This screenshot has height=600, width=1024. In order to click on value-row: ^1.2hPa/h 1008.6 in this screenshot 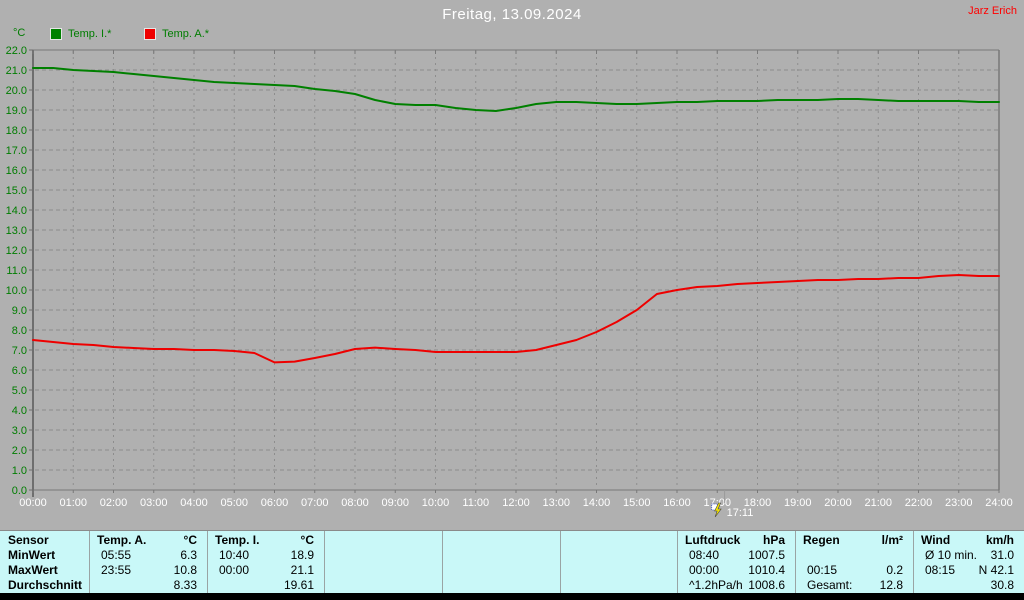, I will do `click(736, 585)`.